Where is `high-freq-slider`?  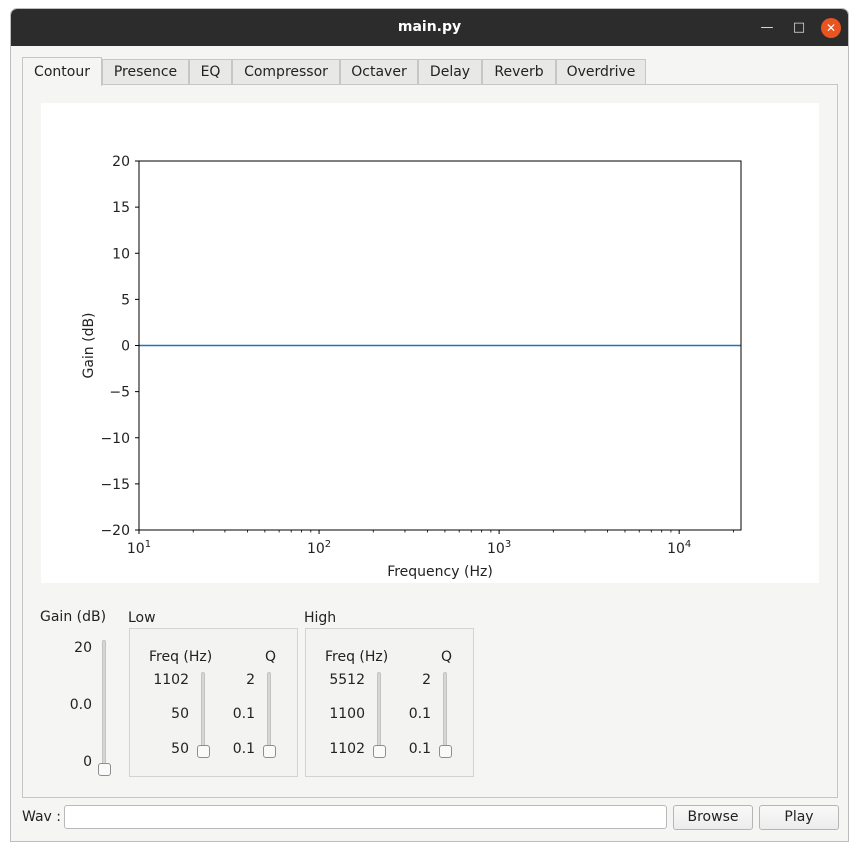
high-freq-slider is located at coordinates (379, 715).